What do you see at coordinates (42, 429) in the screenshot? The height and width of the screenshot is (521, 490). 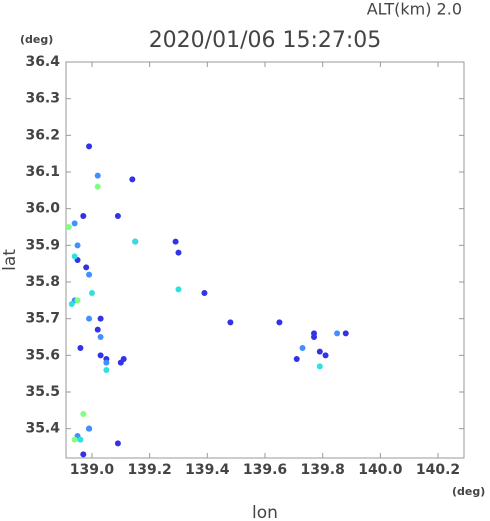 I see `y-tick-label: 35.4` at bounding box center [42, 429].